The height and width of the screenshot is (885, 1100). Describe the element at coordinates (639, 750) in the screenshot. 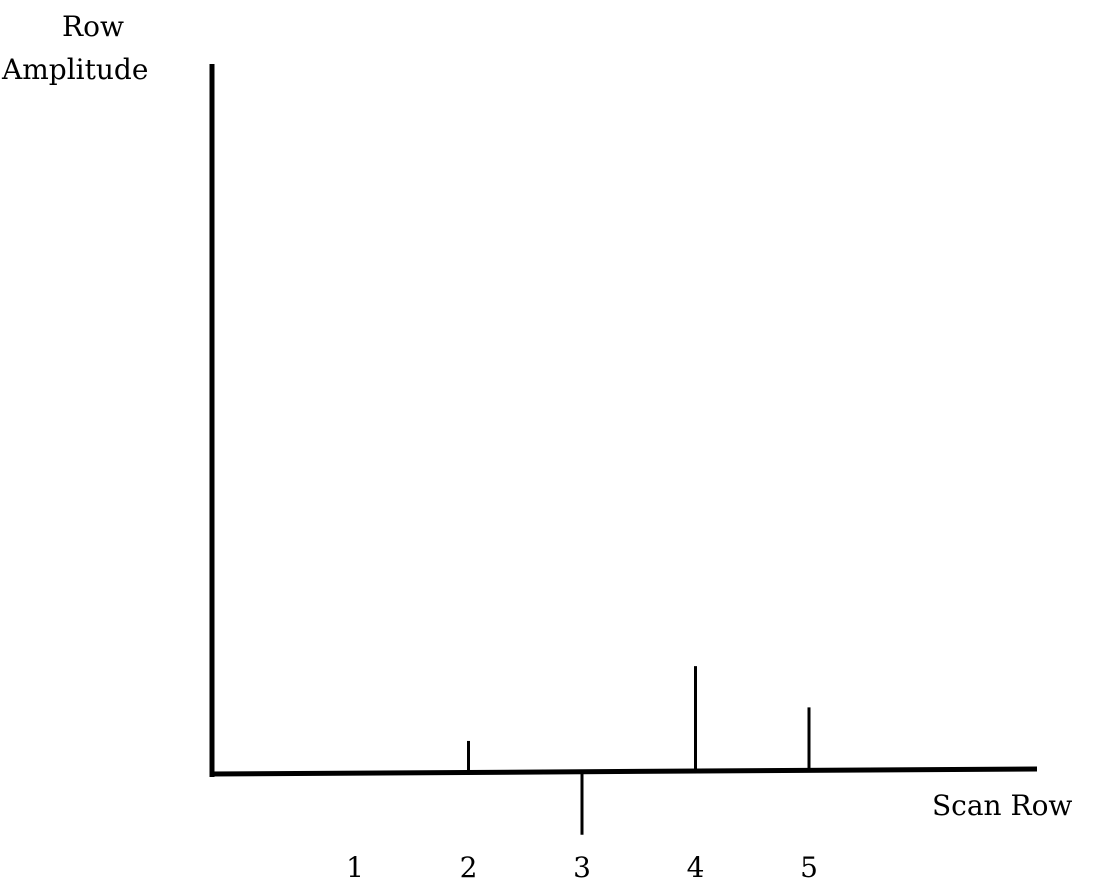

I see `bar-group` at that location.